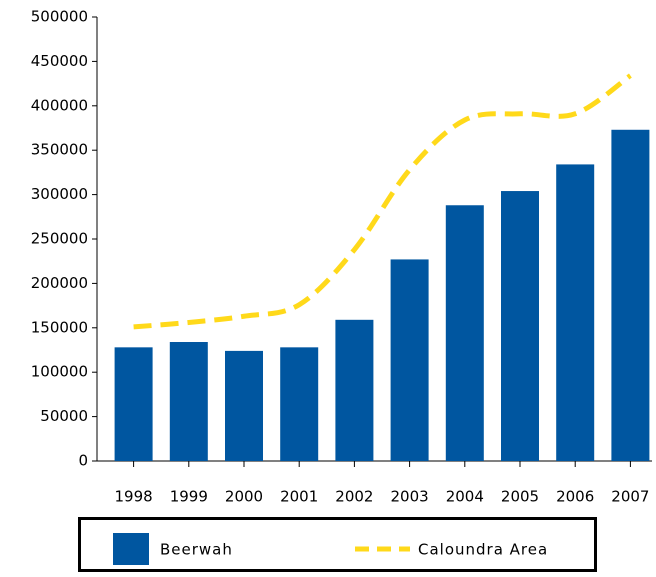  Describe the element at coordinates (354, 497) in the screenshot. I see `x-tick-label: 2002` at that location.